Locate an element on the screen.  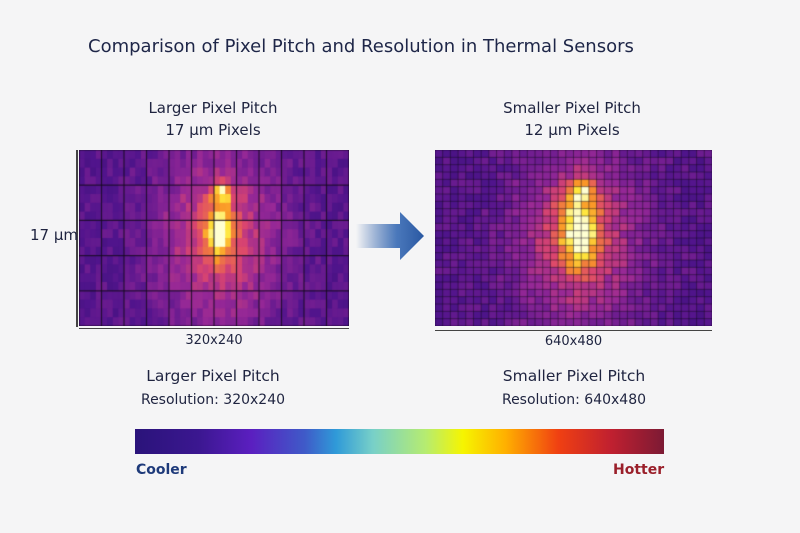
left-side-label: 17 µm is located at coordinates (54, 235).